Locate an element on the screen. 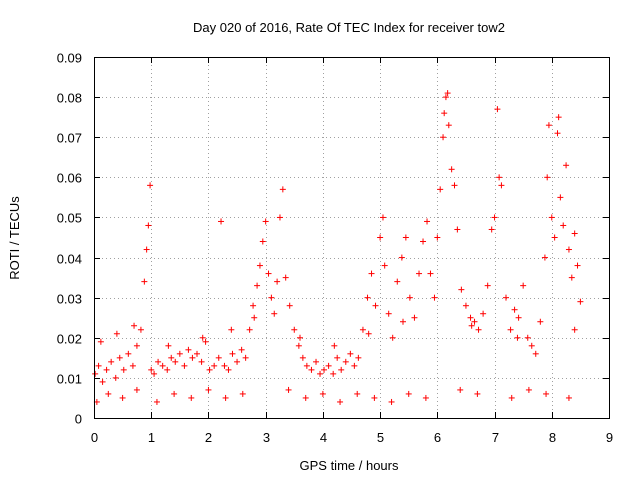  y-tick-label: 0.08 is located at coordinates (69, 98).